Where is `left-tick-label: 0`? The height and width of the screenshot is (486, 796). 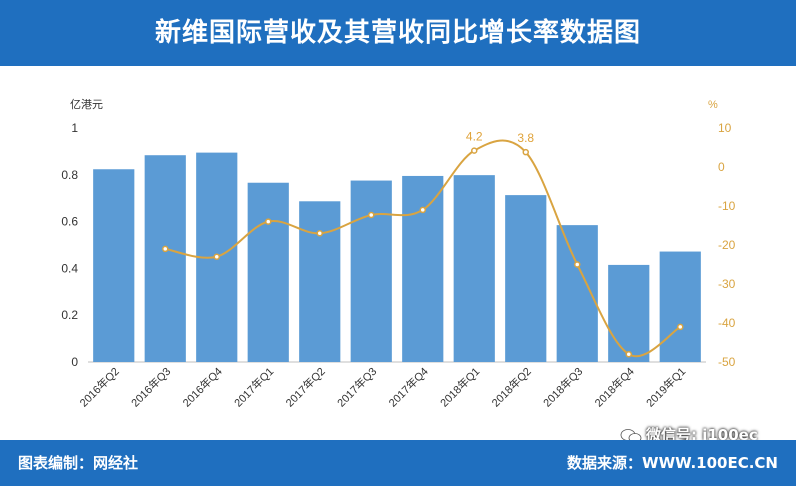 left-tick-label: 0 is located at coordinates (74, 362).